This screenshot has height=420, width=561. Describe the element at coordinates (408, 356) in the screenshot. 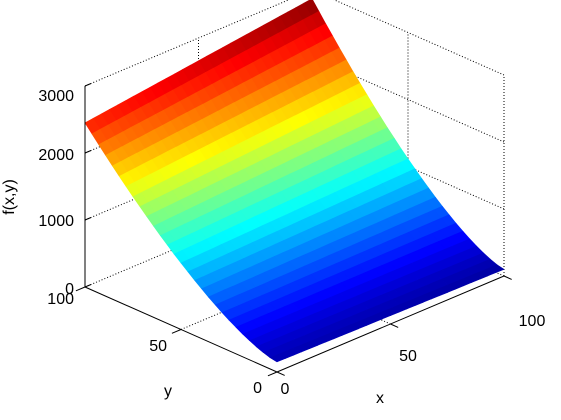

I see `x-tick-label-50: 50` at that location.